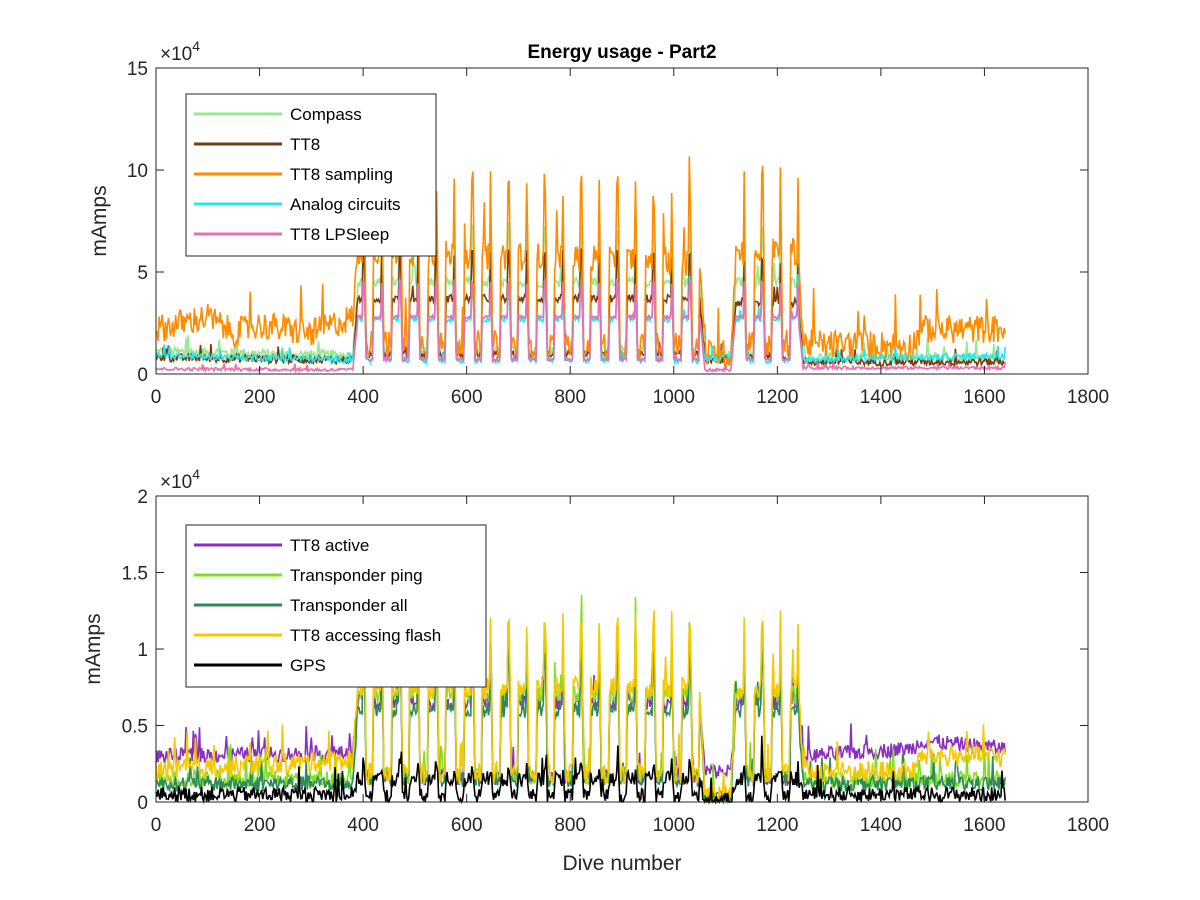 This screenshot has height=900, width=1200. What do you see at coordinates (339, 234) in the screenshot?
I see `top-legend-label-5: TT8 LPSleep` at bounding box center [339, 234].